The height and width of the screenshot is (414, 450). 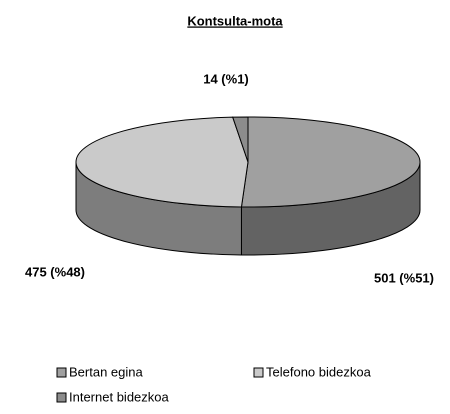 What do you see at coordinates (404, 277) in the screenshot?
I see `data-label: 501 (%51)` at bounding box center [404, 277].